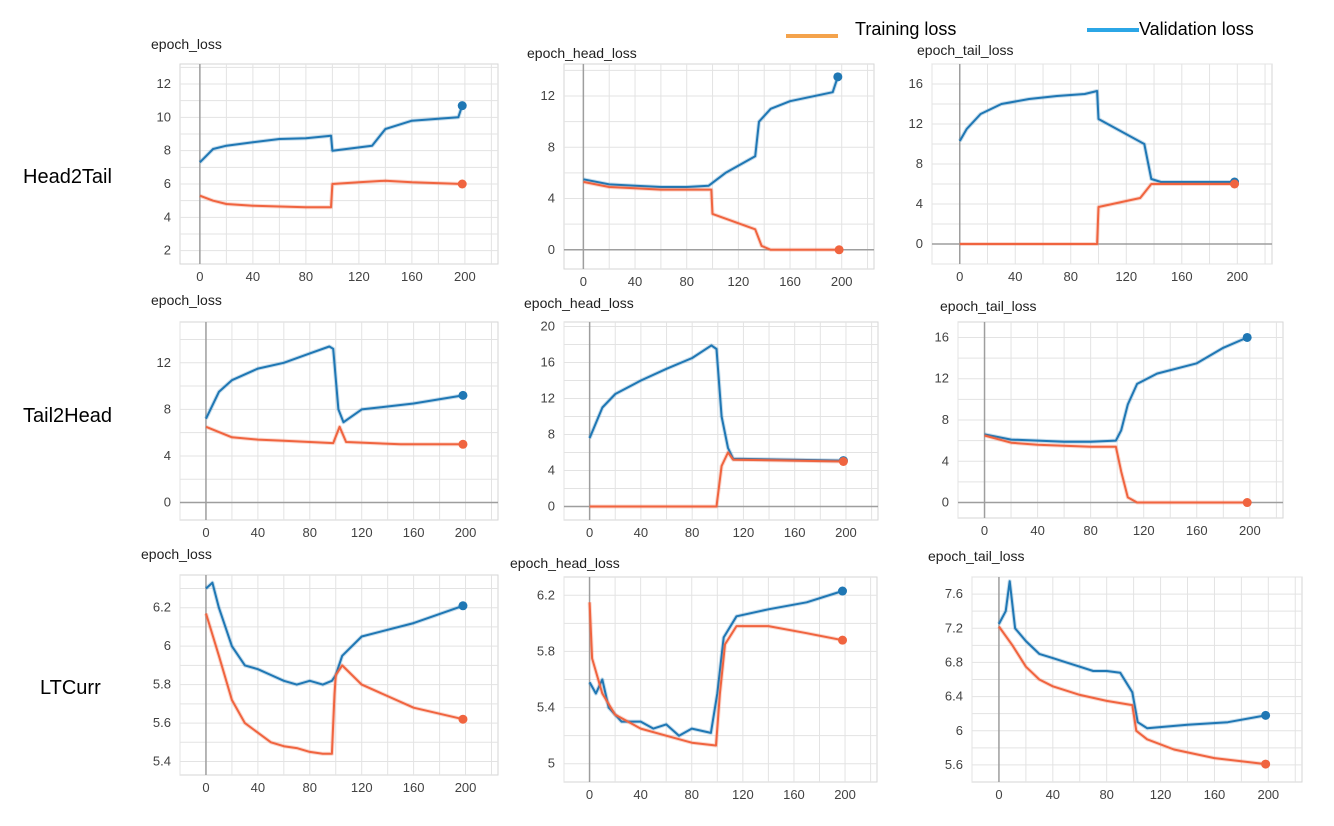 The image size is (1334, 826). Describe the element at coordinates (1091, 173) in the screenshot. I see `chart-panel-3: 0 40 80 120 160 200 0 4 8 12 16` at that location.